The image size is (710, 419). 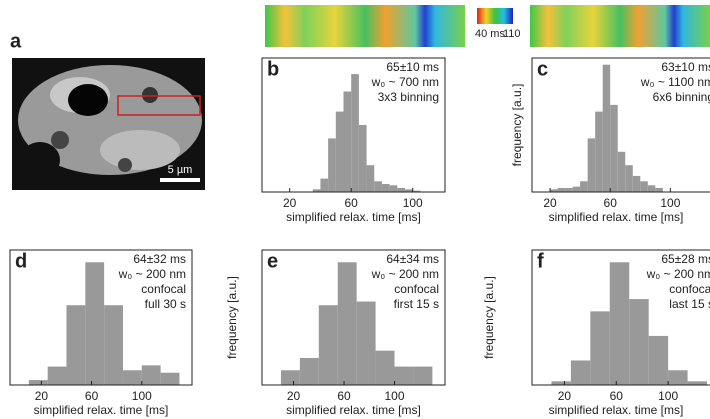 What do you see at coordinates (689, 304) in the screenshot?
I see `annotation: last 15 s` at bounding box center [689, 304].